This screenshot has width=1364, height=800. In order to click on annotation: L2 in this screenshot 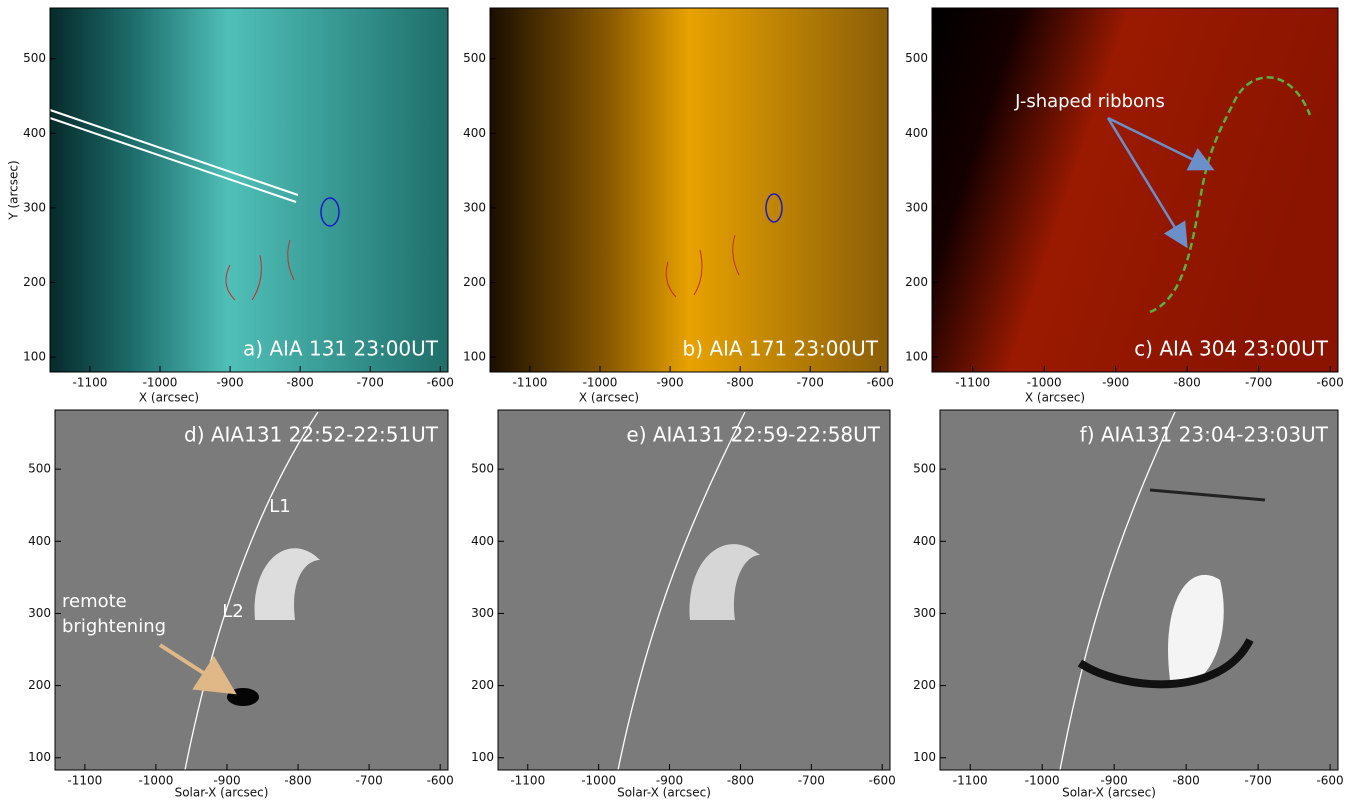, I will do `click(232, 611)`.